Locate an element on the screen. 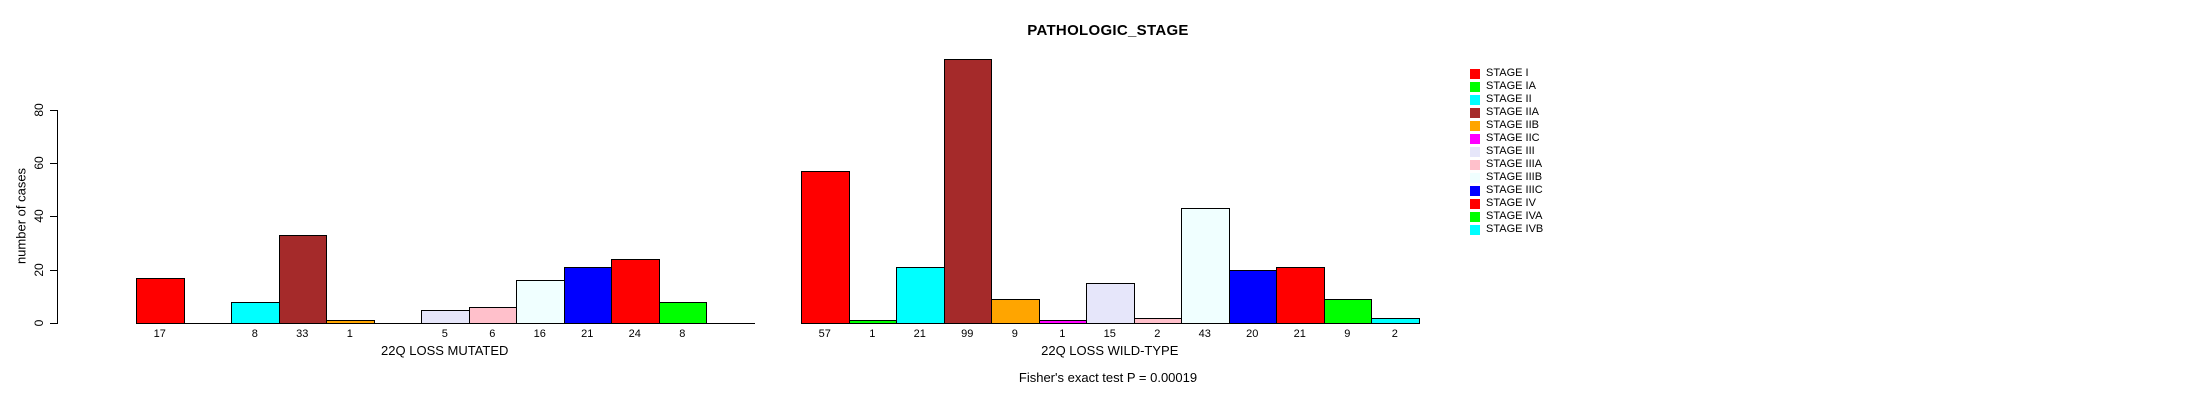 The width and height of the screenshot is (2190, 400). bar-value-label: 24 is located at coordinates (634, 334).